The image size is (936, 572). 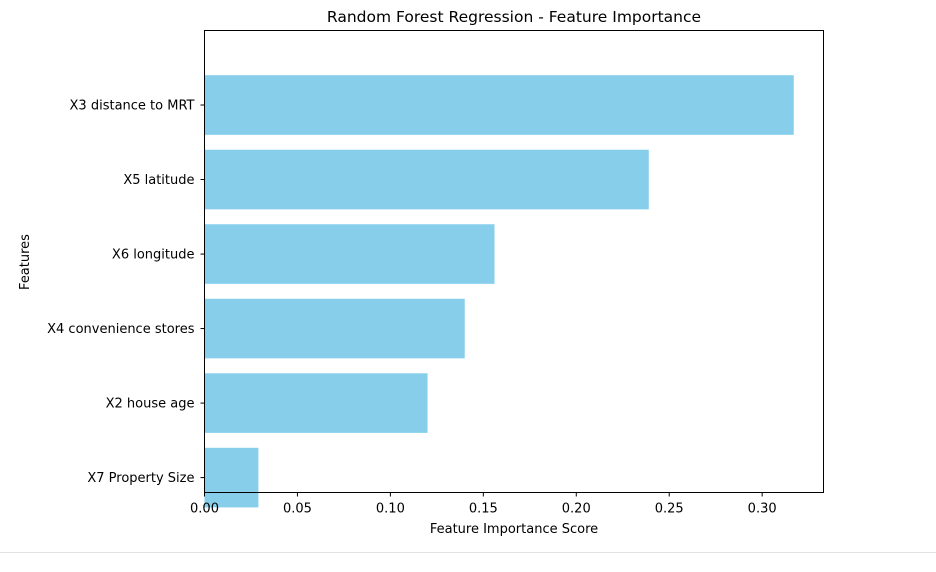 What do you see at coordinates (468, 552) in the screenshot?
I see `bottom-divider` at bounding box center [468, 552].